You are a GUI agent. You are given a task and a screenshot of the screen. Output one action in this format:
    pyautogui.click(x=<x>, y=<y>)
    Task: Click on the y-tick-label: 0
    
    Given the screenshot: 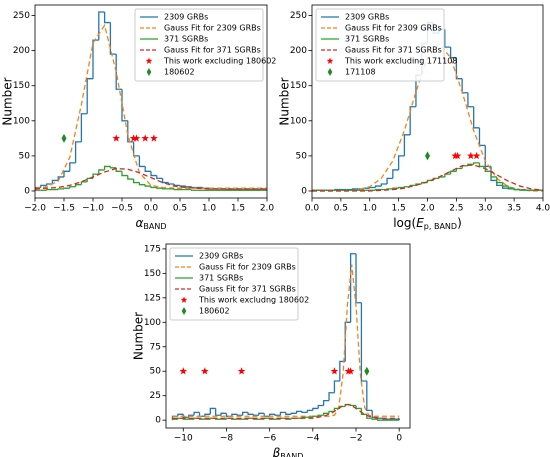 What is the action you would take?
    pyautogui.click(x=304, y=191)
    